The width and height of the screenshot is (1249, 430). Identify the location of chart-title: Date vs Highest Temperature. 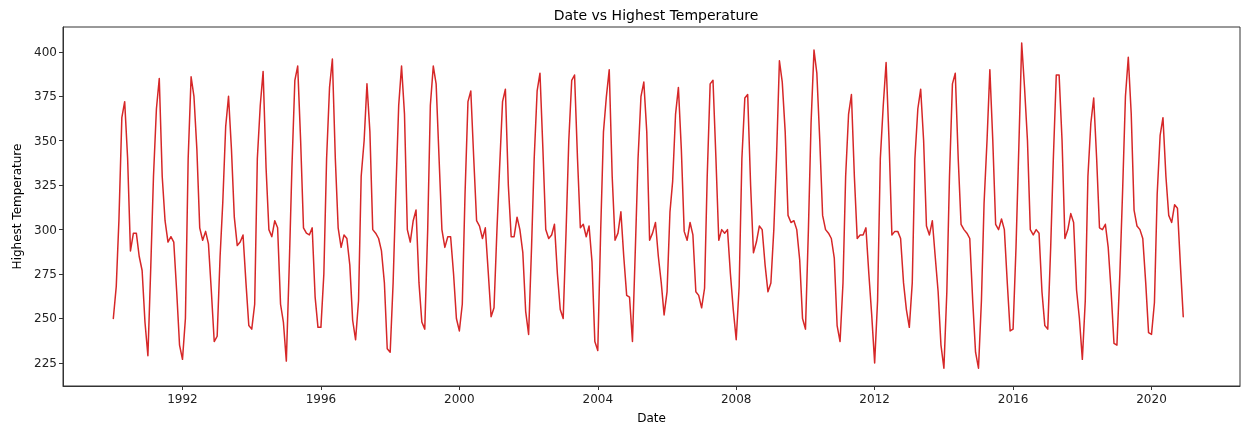
(656, 15).